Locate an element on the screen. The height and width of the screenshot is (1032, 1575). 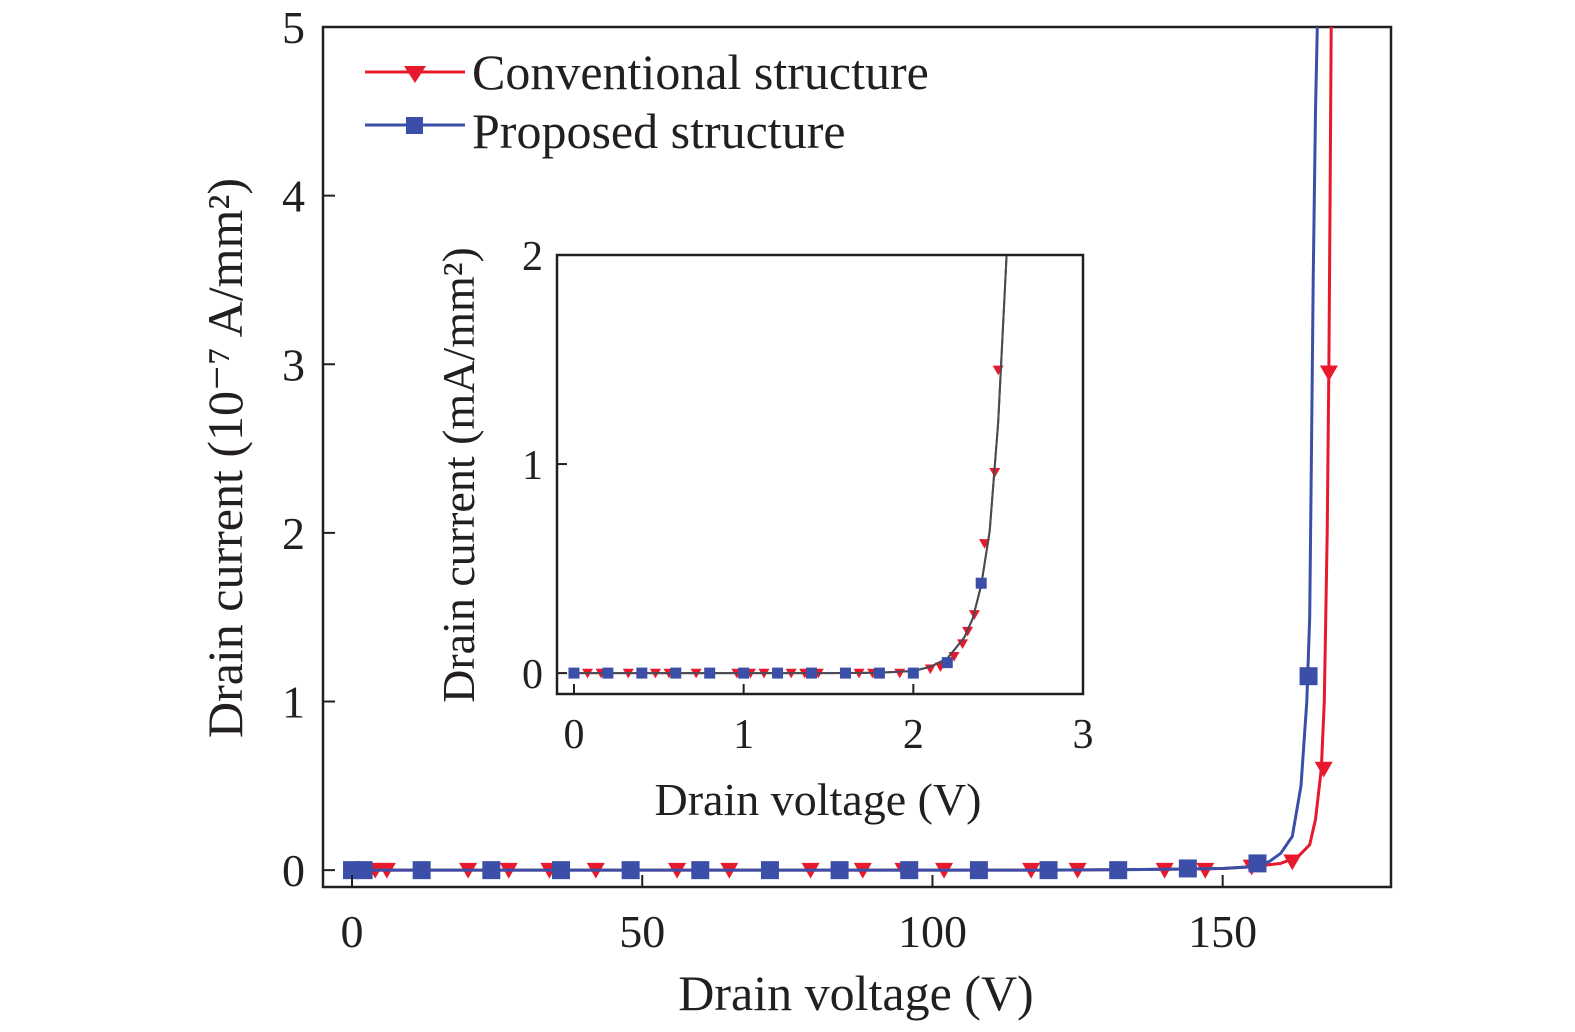
legend-label-conventional: Conventional structure is located at coordinates (700, 72).